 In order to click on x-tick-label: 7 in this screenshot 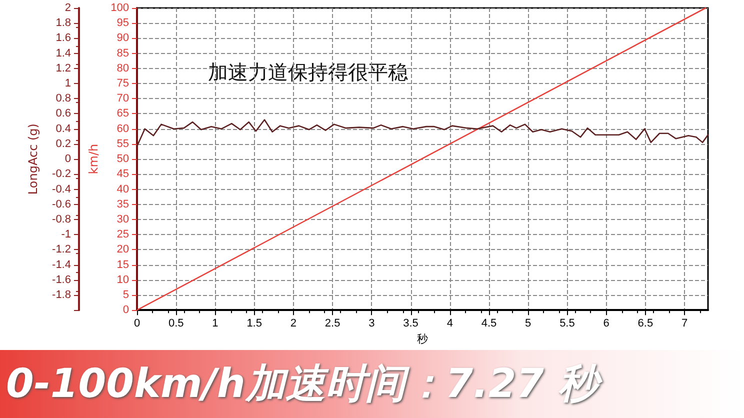, I will do `click(684, 324)`.